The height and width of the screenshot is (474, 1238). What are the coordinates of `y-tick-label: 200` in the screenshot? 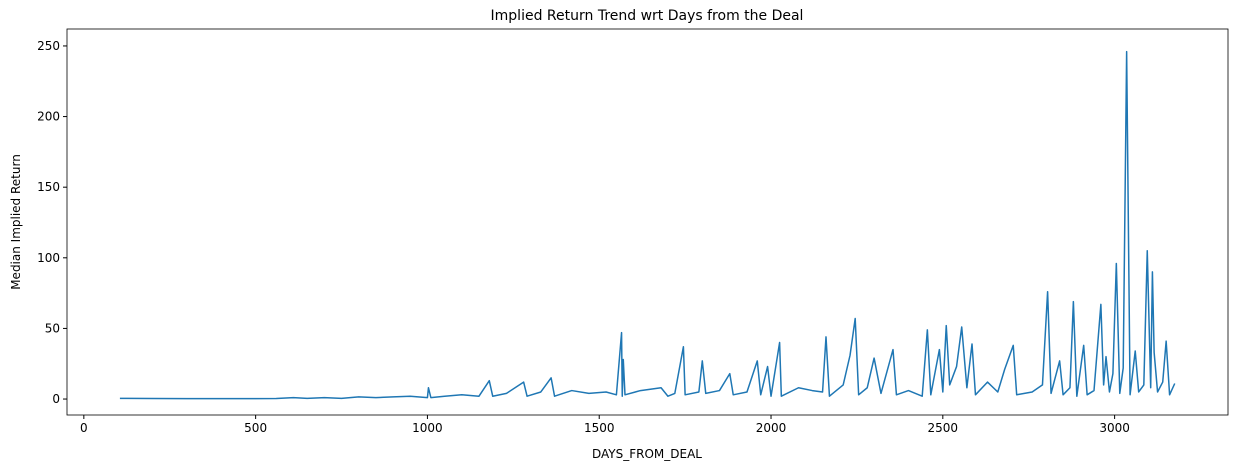 It's located at (48, 117).